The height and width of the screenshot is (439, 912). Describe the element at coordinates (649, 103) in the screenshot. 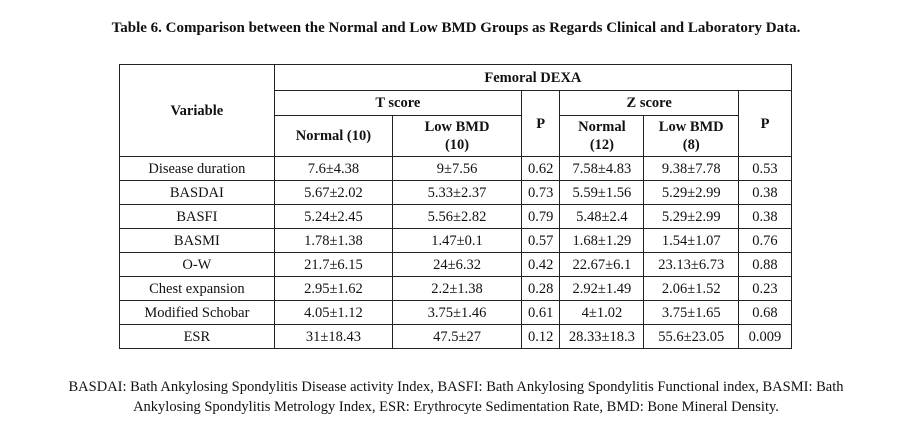

I see `header-z-score: Z score` at that location.